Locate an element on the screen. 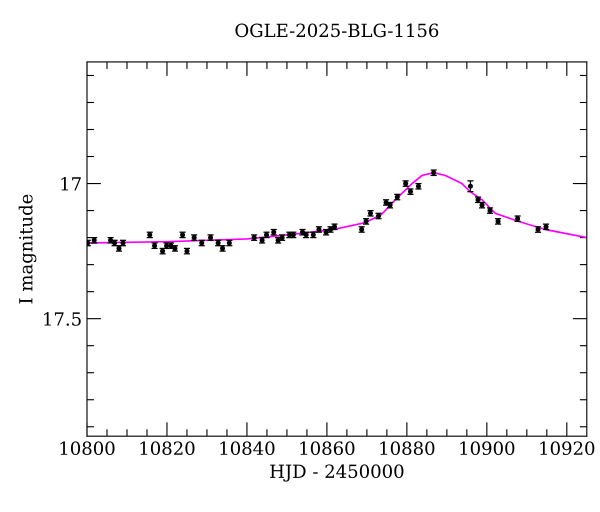  x-tick-label: 10860 is located at coordinates (327, 448).